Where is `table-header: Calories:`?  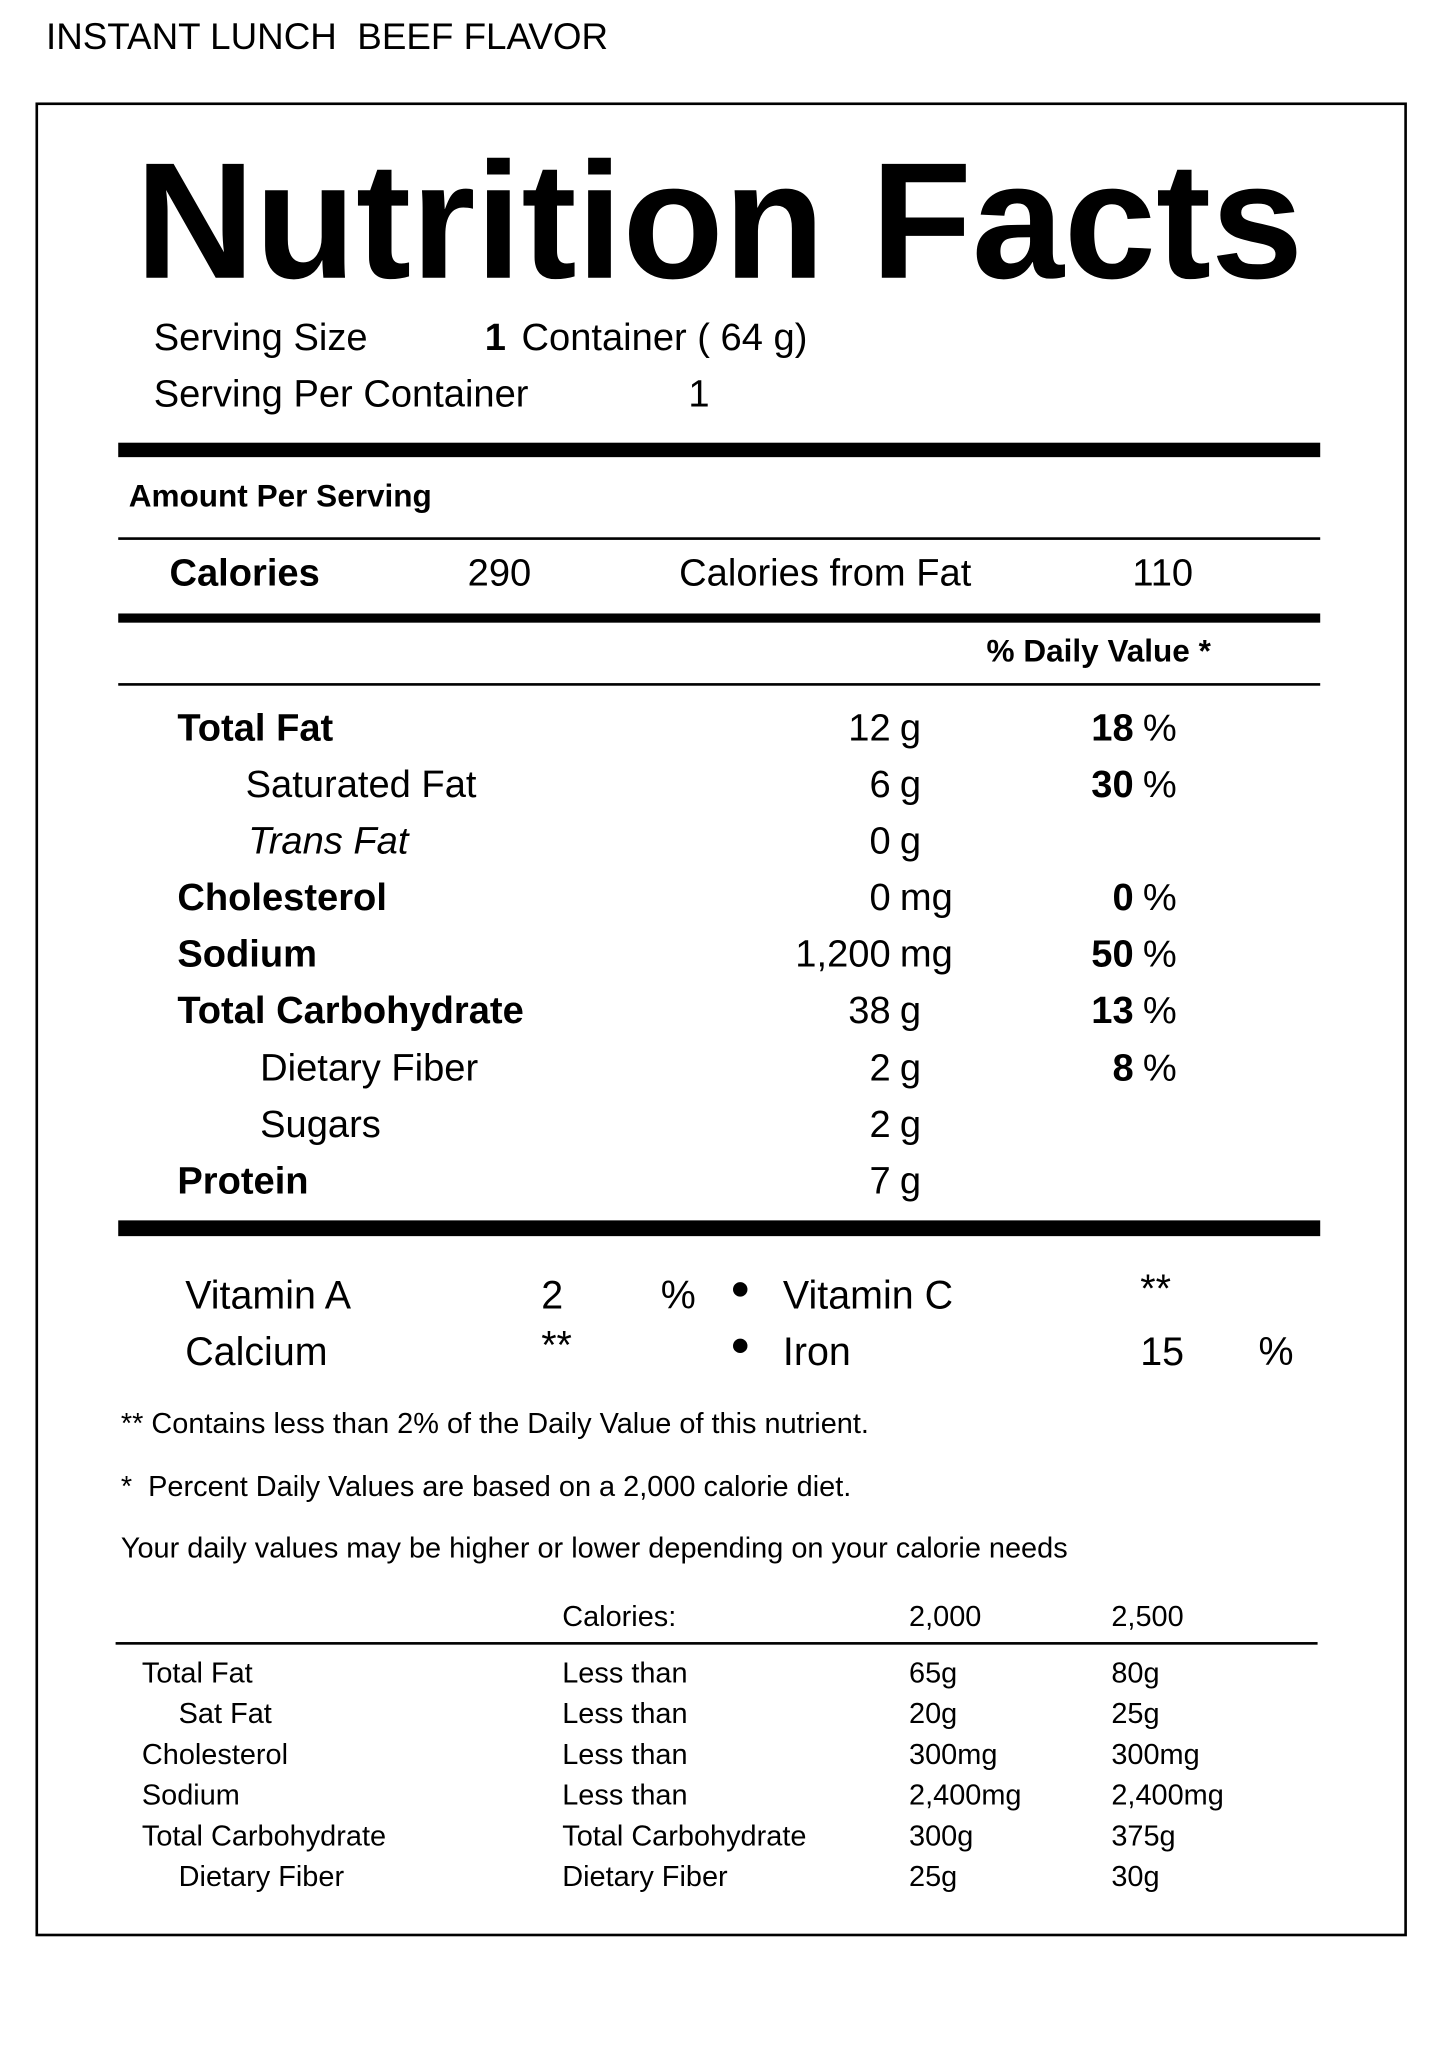
table-header: Calories: is located at coordinates (619, 1616).